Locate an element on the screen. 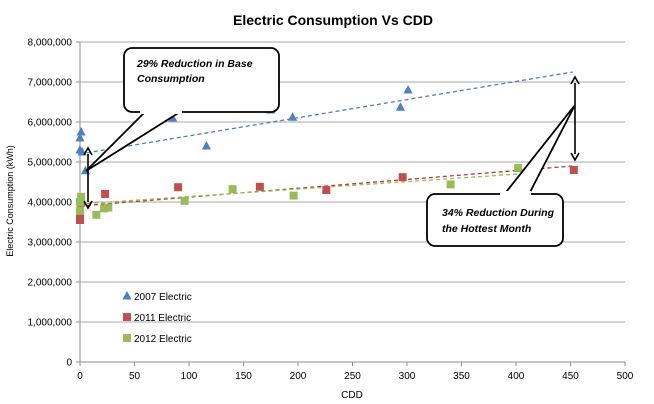 The image size is (654, 404). x-tick-label: 350 is located at coordinates (461, 376).